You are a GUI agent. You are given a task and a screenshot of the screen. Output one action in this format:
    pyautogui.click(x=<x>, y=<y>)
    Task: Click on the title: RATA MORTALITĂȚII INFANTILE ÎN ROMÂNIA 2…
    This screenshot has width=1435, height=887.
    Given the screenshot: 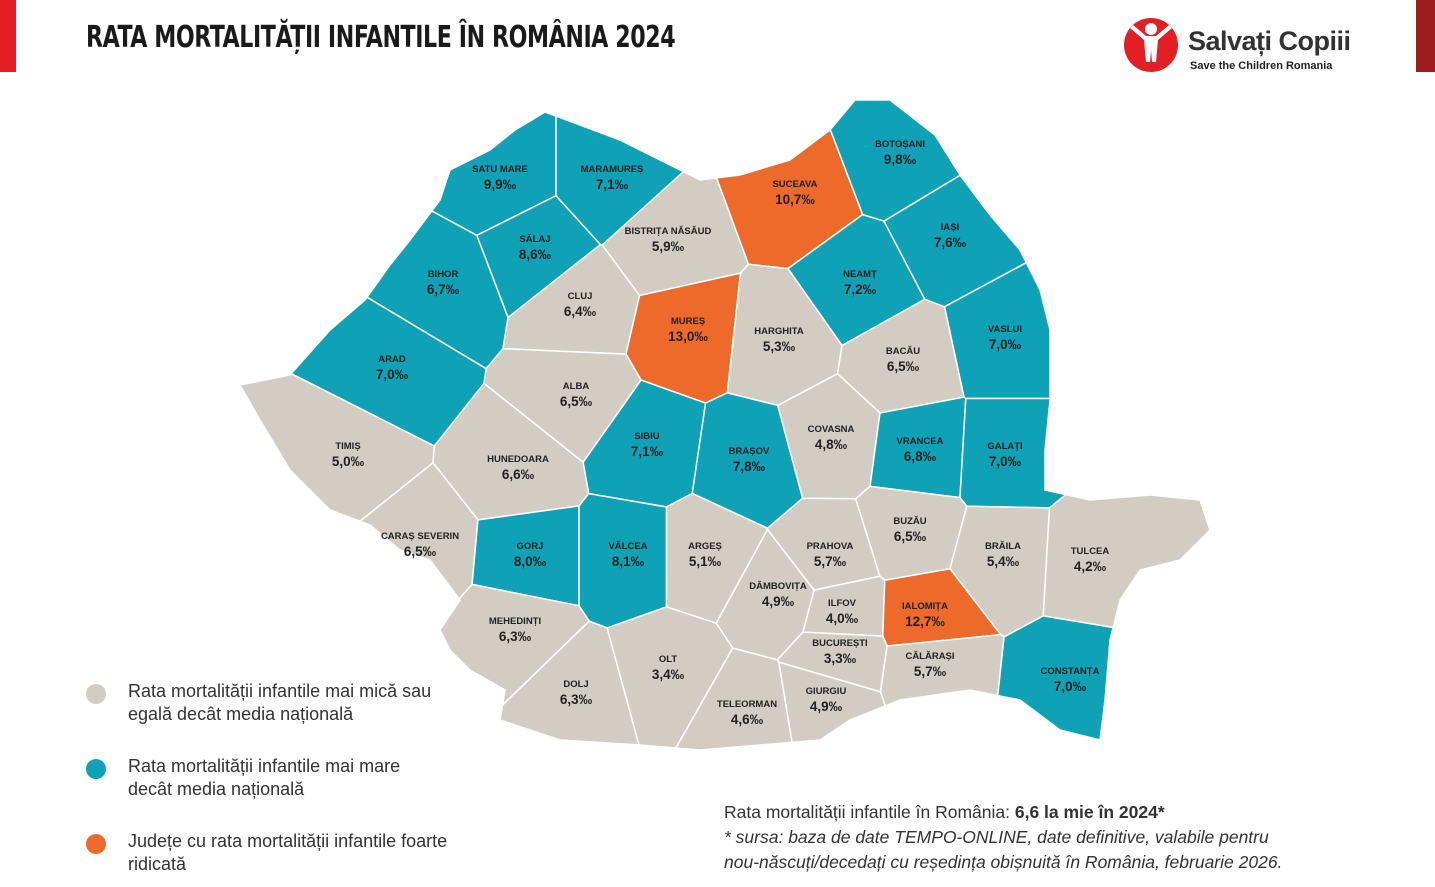 What is the action you would take?
    pyautogui.click(x=381, y=37)
    